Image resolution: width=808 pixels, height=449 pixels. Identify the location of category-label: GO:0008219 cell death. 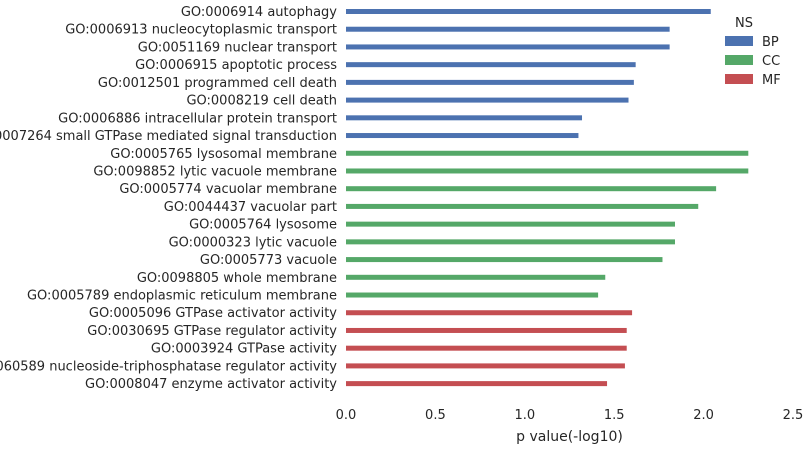
(261, 101).